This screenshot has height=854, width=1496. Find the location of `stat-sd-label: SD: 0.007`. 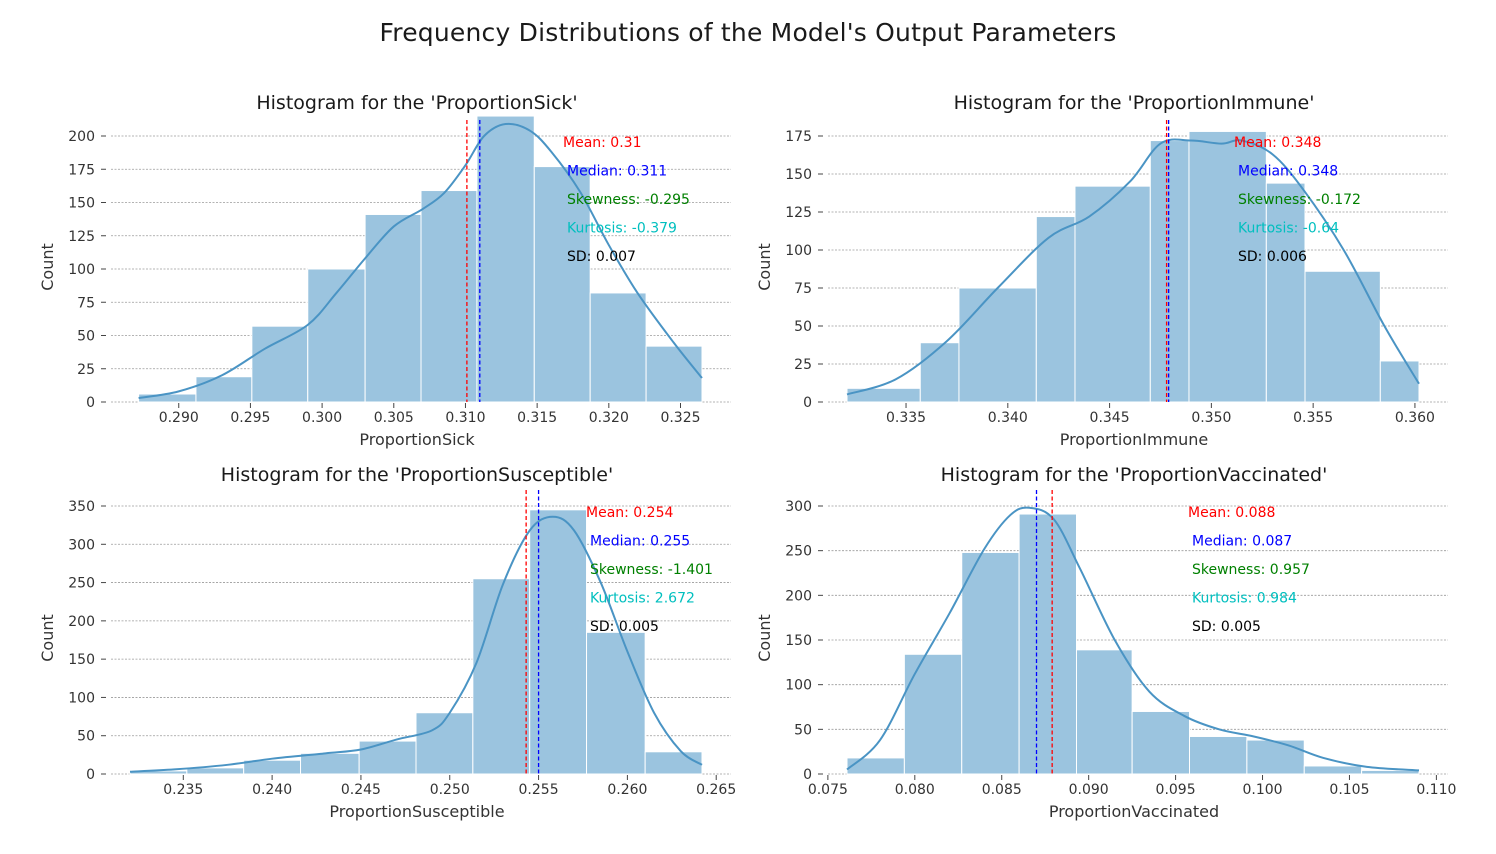

stat-sd-label: SD: 0.007 is located at coordinates (601, 257).